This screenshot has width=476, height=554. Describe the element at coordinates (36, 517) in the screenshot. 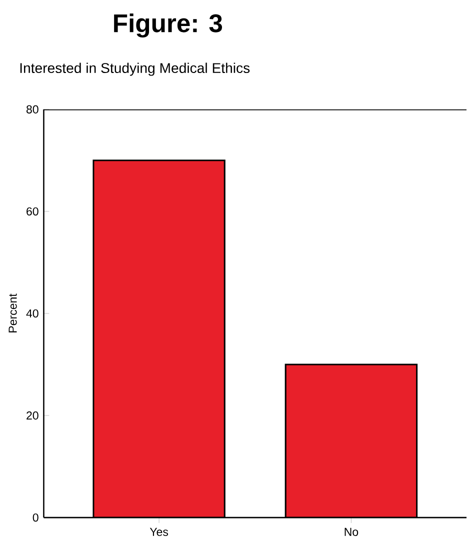

I see `y-tick-label: 0` at that location.